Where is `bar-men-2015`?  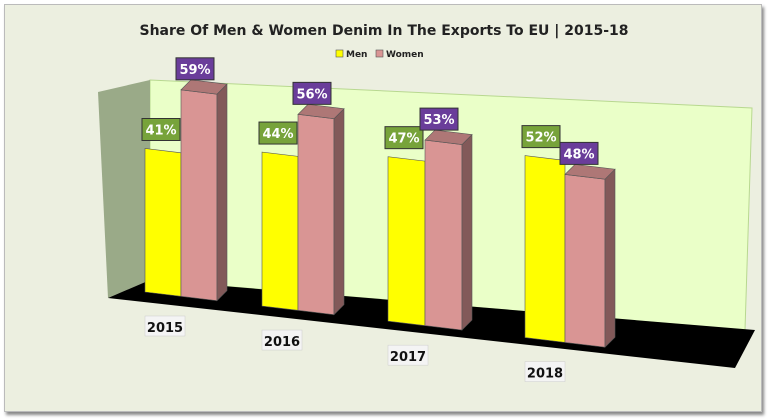
bar-men-2015 is located at coordinates (163, 222).